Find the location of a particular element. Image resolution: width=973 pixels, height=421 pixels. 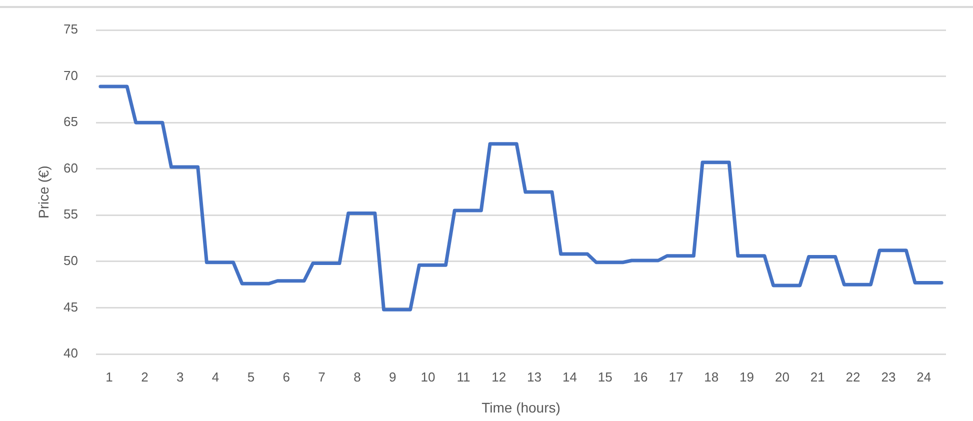

x-tick-label: 11 is located at coordinates (463, 376).